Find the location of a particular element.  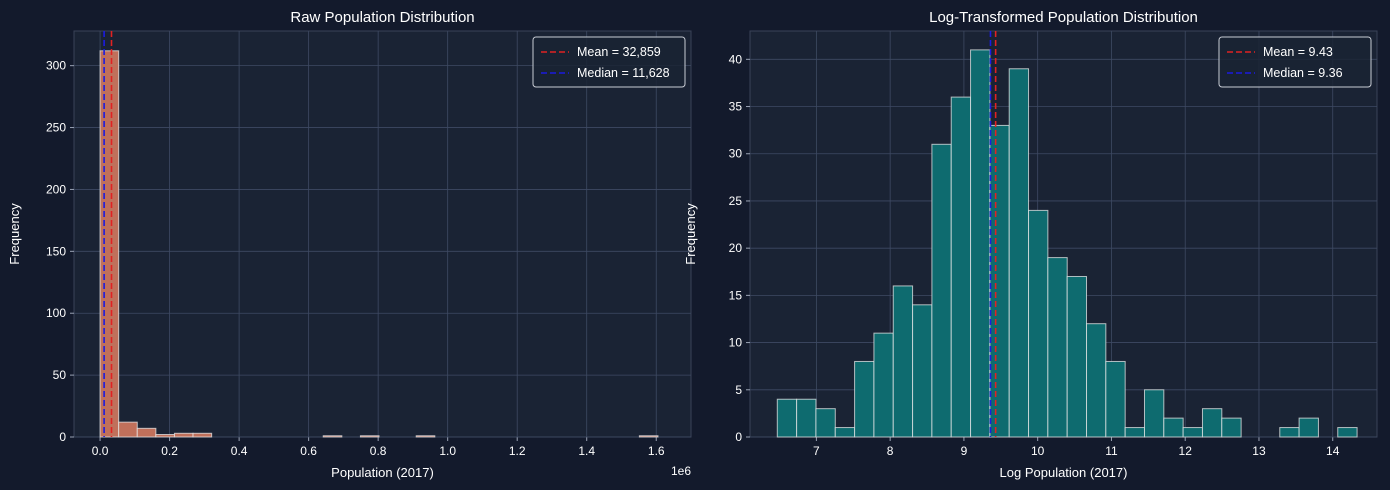

chart2-legend-median-label: Median = 9.36 is located at coordinates (1303, 73).